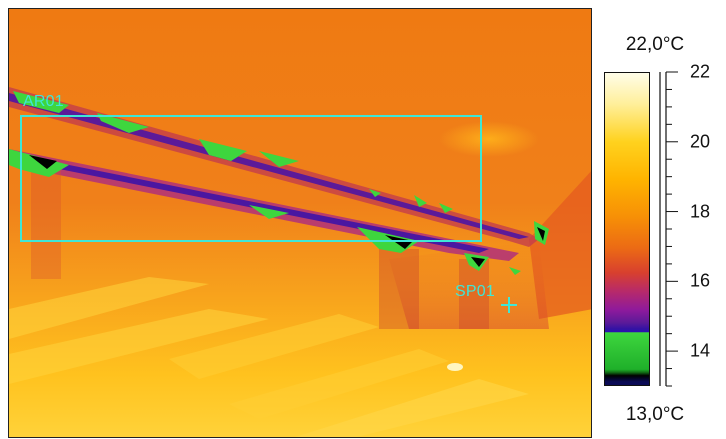 This screenshot has height=439, width=726. What do you see at coordinates (489, 139) in the screenshot?
I see `warm-spot` at bounding box center [489, 139].